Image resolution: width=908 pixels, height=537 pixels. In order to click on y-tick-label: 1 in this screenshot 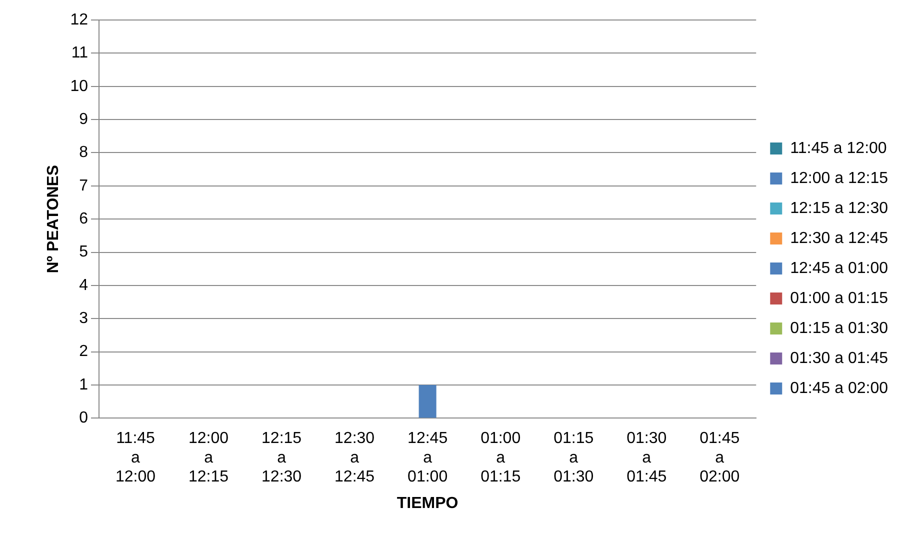, I will do `click(83, 385)`.